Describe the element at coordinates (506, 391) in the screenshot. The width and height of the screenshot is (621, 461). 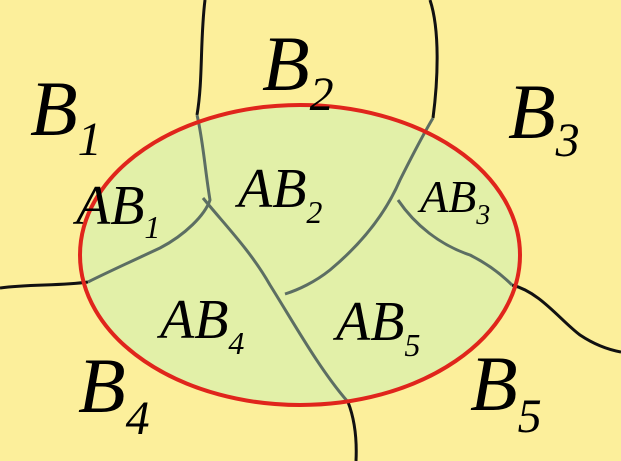
I see `label-b5: B5` at that location.